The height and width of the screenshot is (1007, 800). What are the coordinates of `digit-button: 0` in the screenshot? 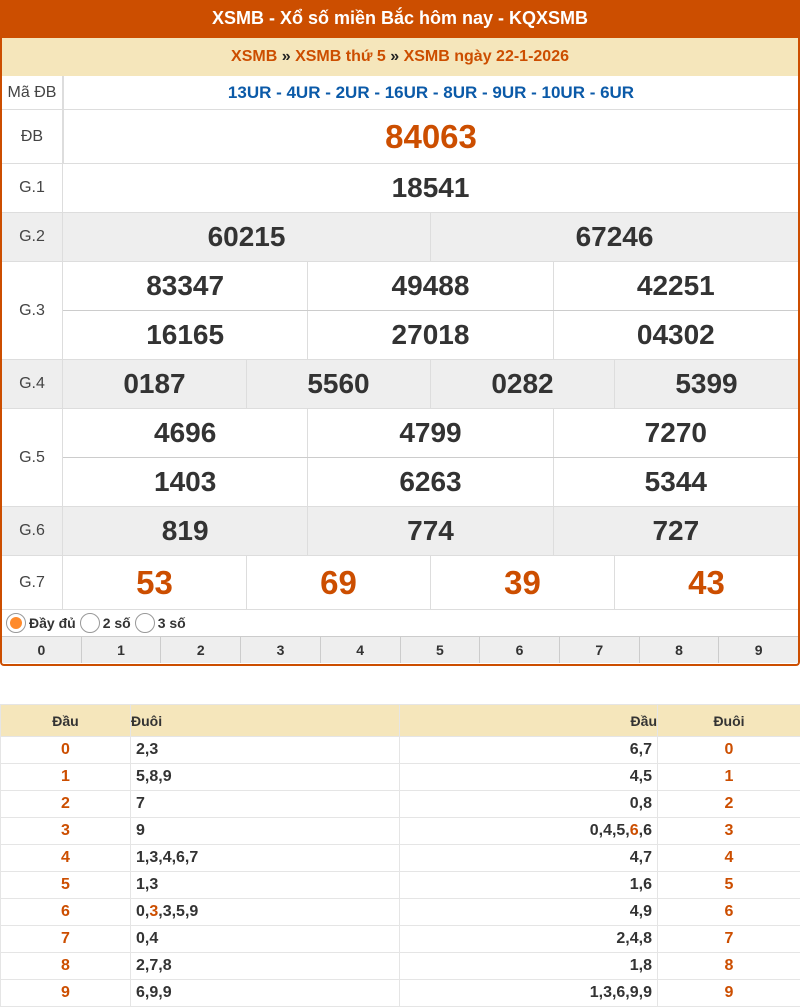 It's located at (41, 650).